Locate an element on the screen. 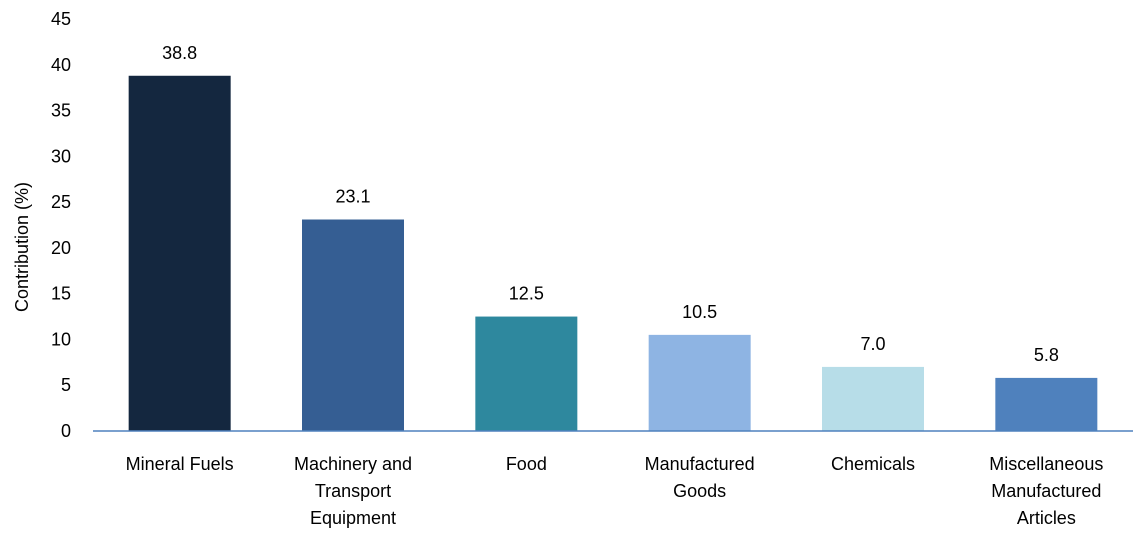  x-tick-label: Food is located at coordinates (526, 464).